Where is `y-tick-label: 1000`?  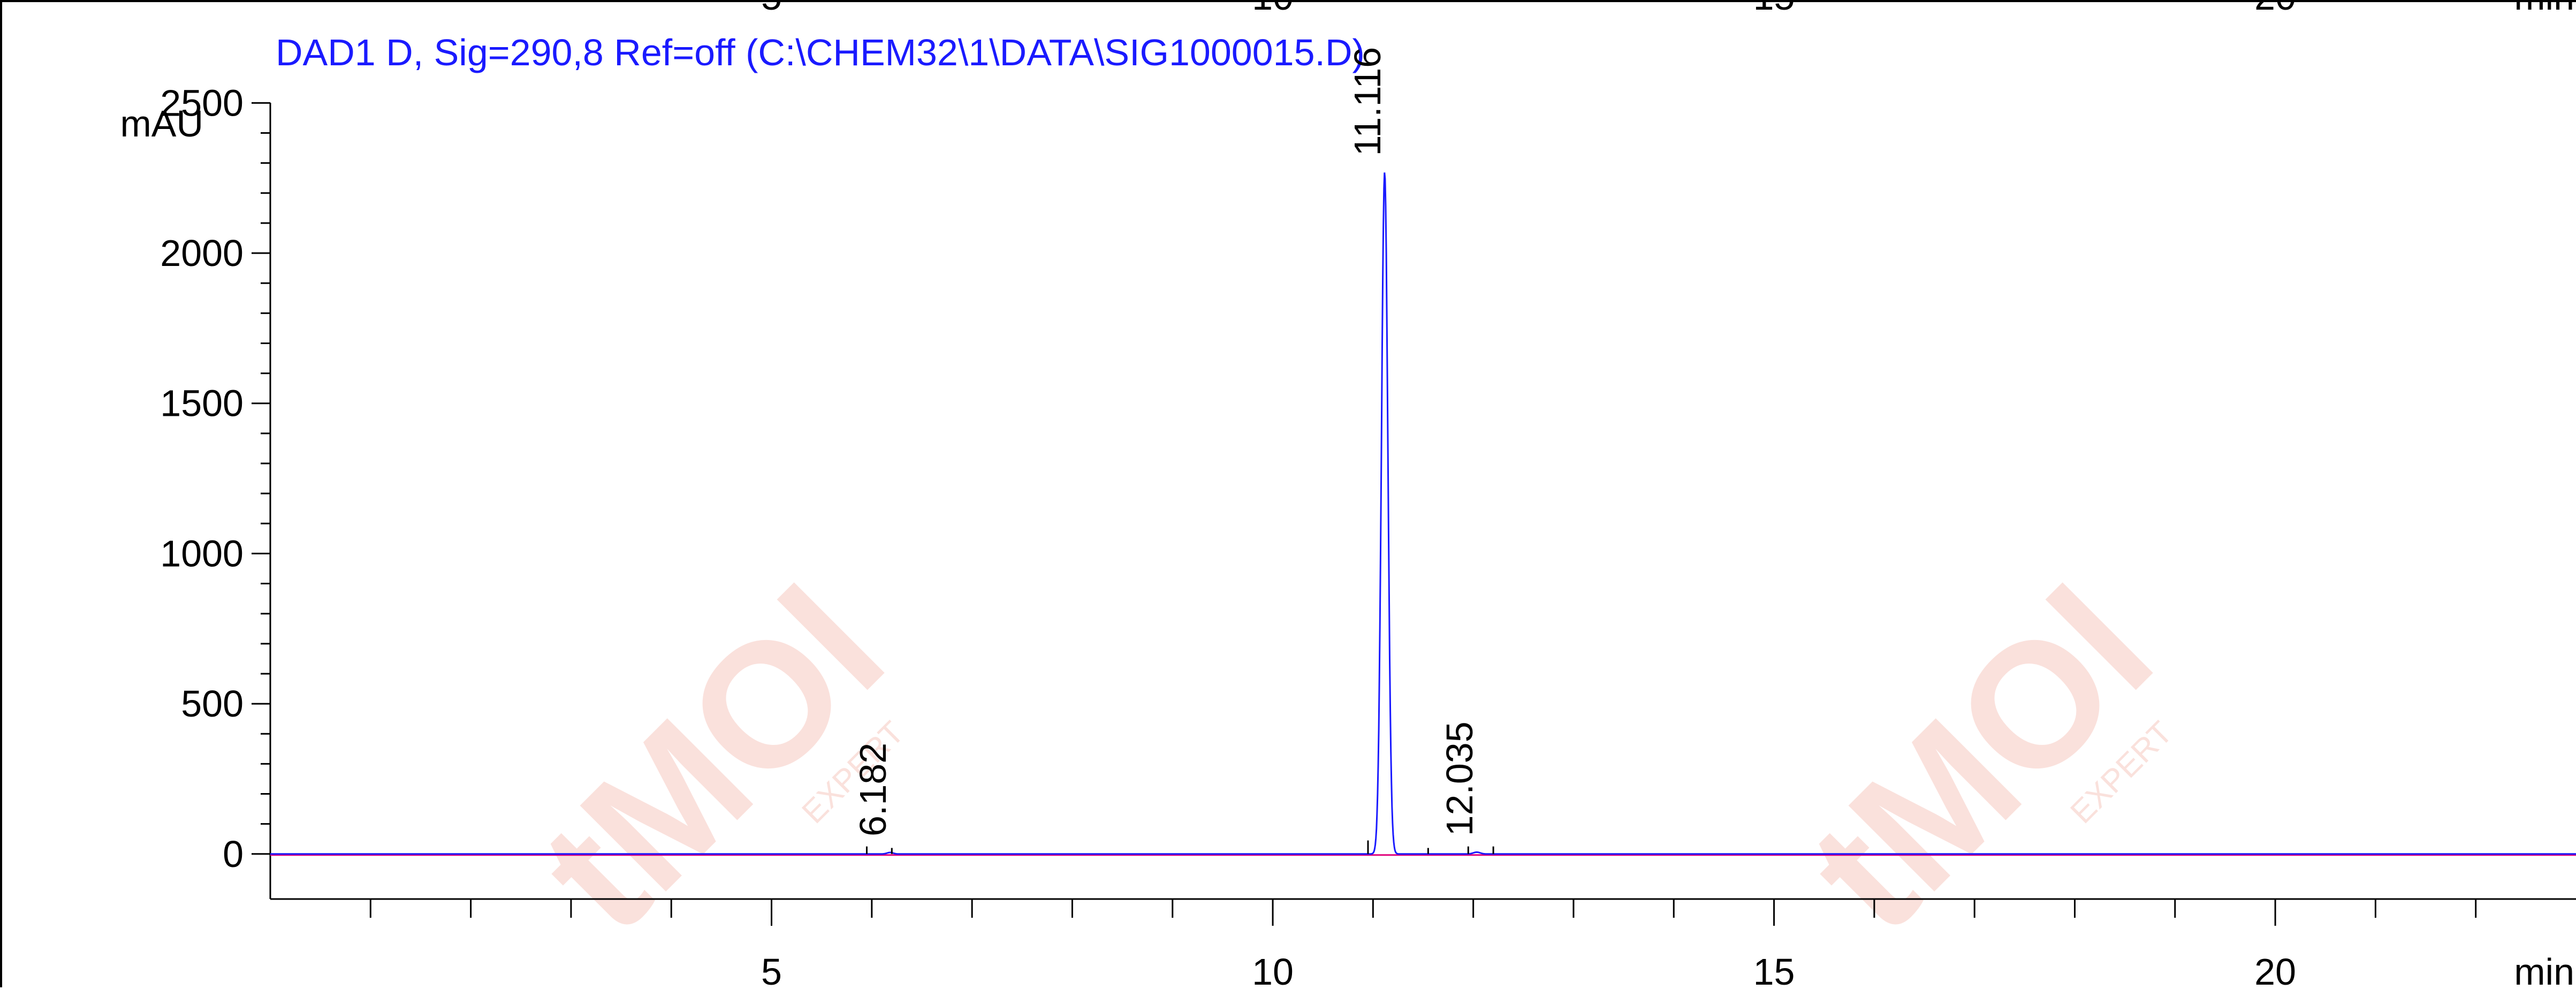 y-tick-label: 1000 is located at coordinates (202, 553).